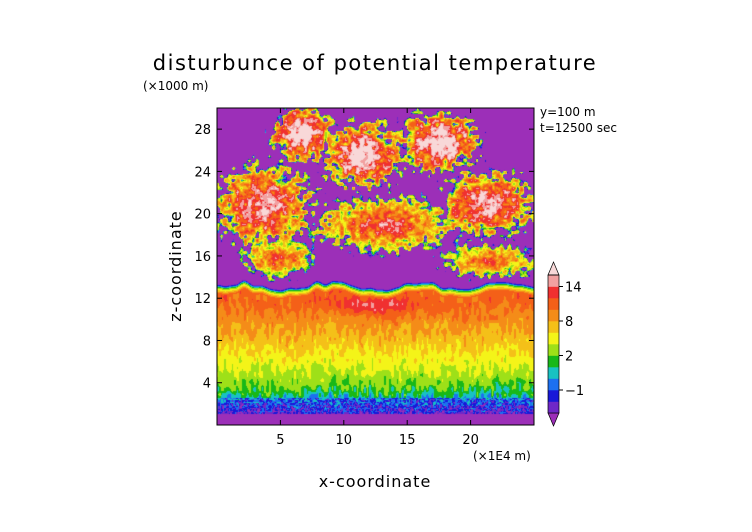  What do you see at coordinates (407, 440) in the screenshot?
I see `x-tick-label: 15` at bounding box center [407, 440].